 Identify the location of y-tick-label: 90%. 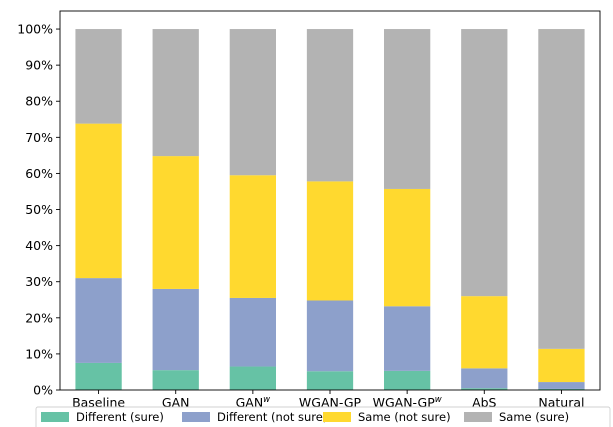
(39, 65).